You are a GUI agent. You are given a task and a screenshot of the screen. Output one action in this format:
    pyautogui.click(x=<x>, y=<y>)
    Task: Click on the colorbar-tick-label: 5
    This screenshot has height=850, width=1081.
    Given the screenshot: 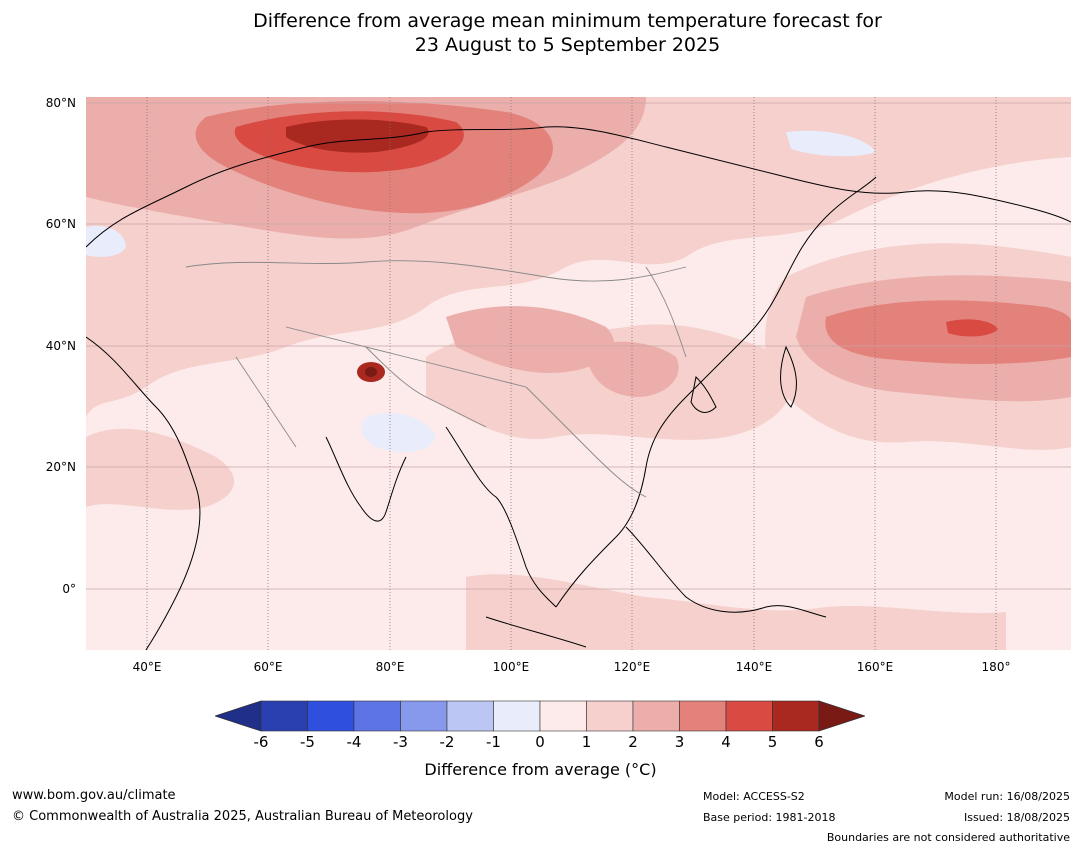 What is the action you would take?
    pyautogui.click(x=772, y=742)
    